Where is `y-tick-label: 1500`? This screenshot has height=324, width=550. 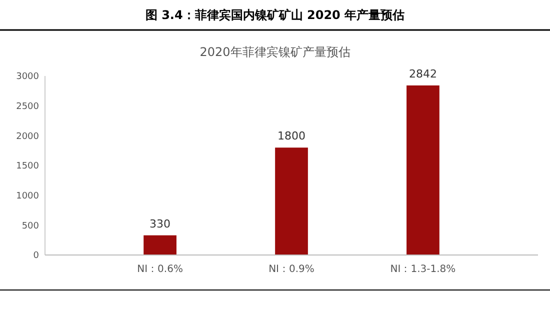
y-tick-label: 1500 is located at coordinates (28, 167).